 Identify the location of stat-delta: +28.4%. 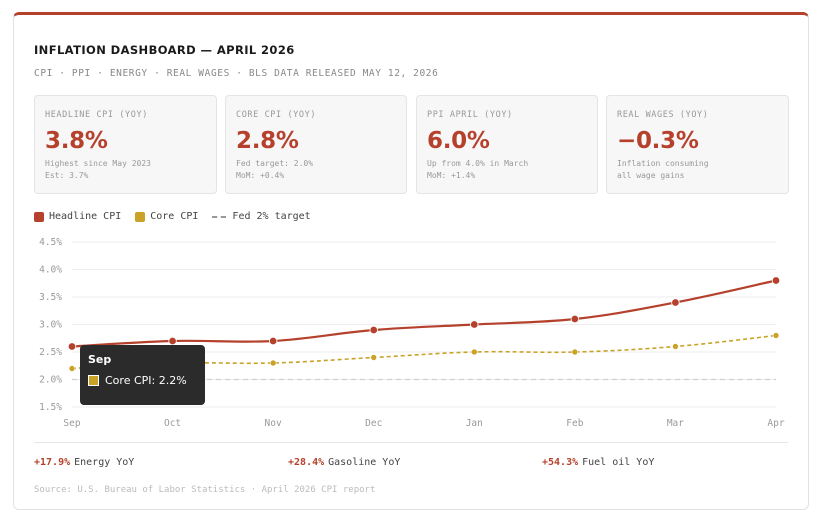
(306, 462).